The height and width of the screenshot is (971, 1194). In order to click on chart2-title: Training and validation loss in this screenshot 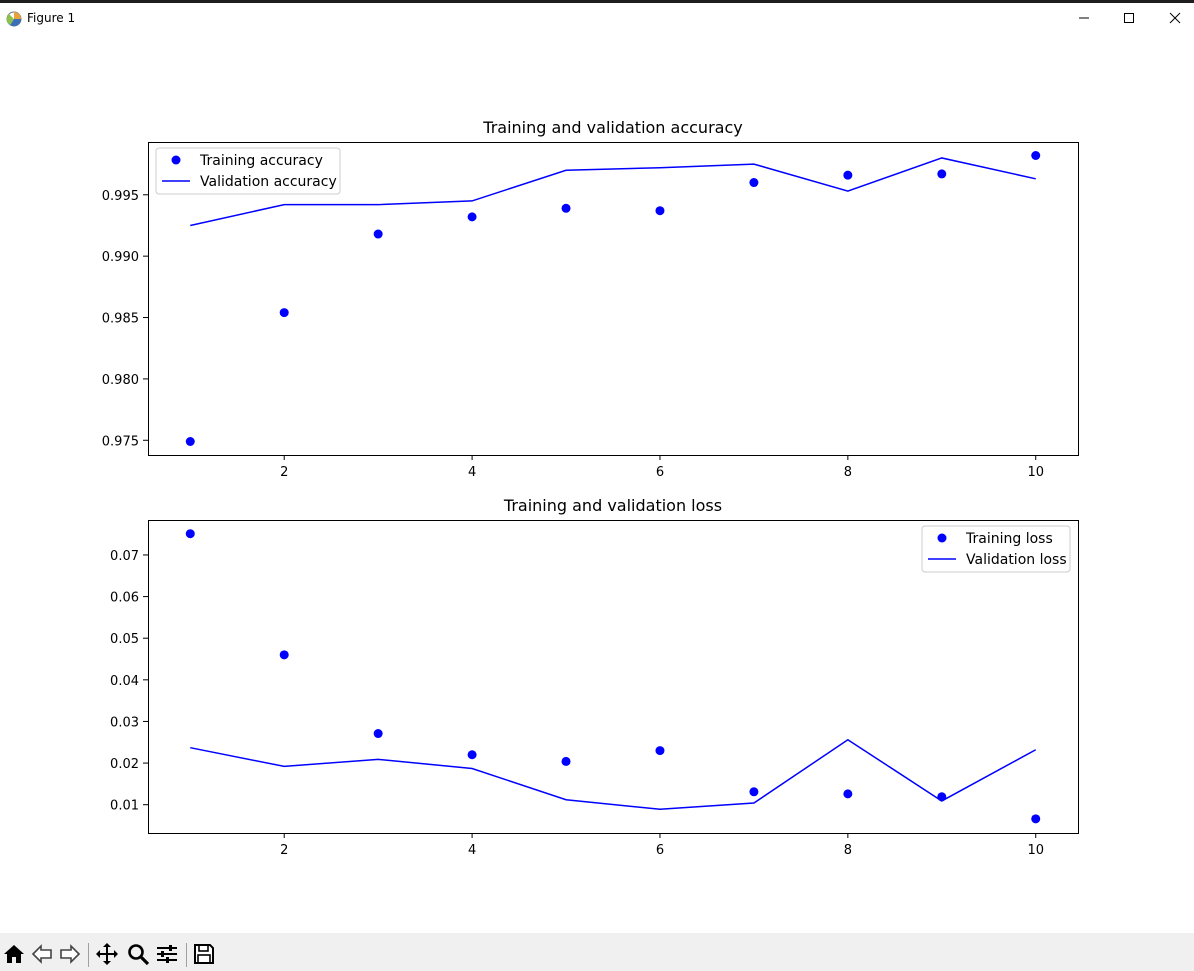, I will do `click(612, 505)`.